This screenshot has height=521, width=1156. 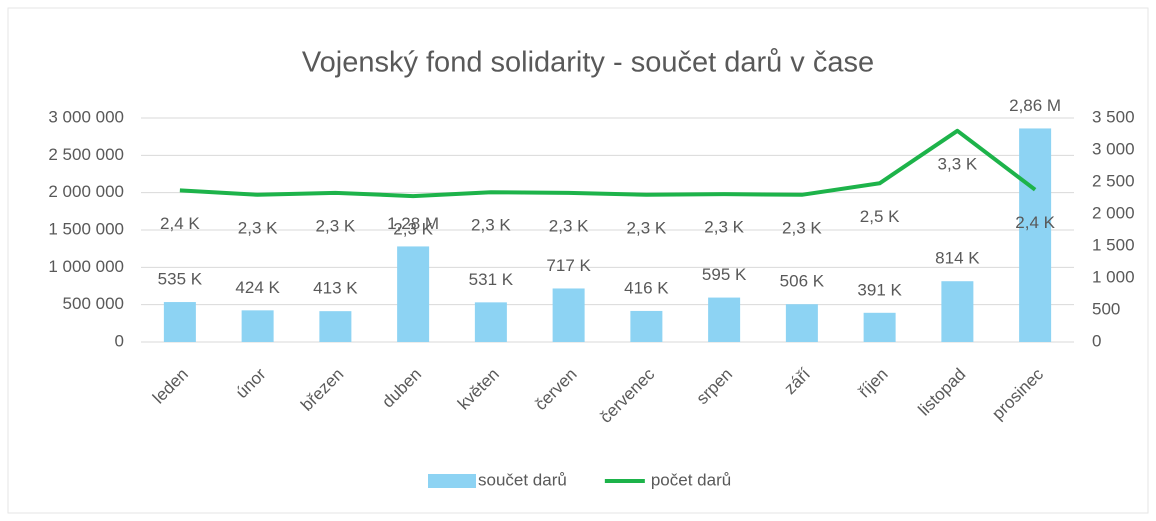 What do you see at coordinates (879, 289) in the screenshot?
I see `bar-value-label: 391 K` at bounding box center [879, 289].